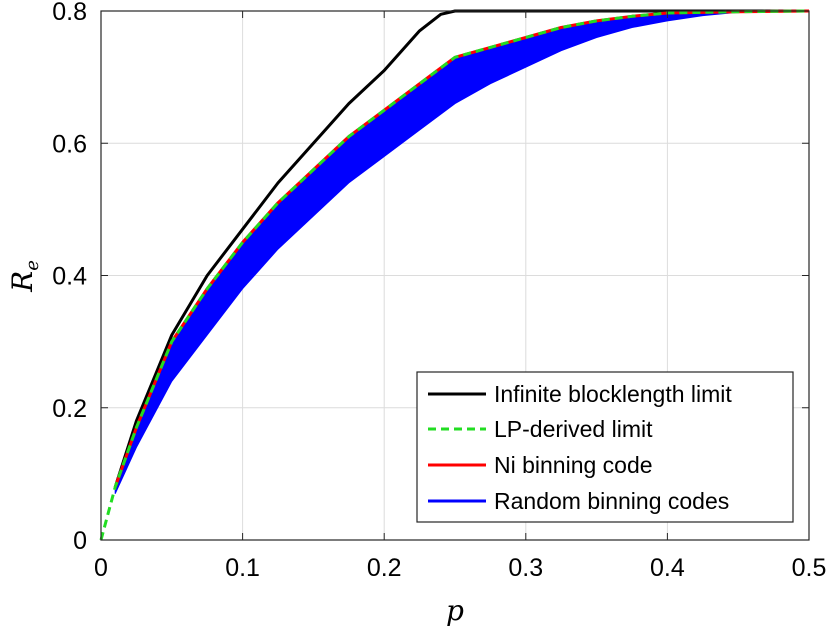  What do you see at coordinates (69, 13) in the screenshot?
I see `y-tick-label: 0.8` at bounding box center [69, 13].